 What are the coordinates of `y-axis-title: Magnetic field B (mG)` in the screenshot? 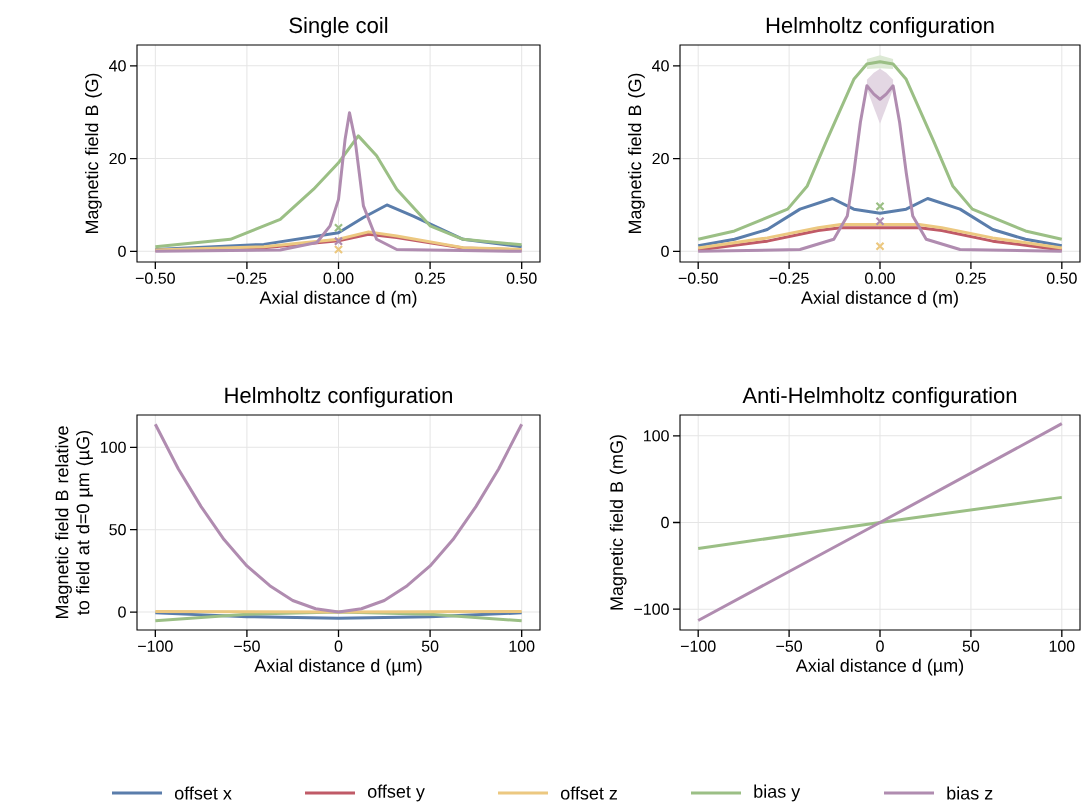 It's located at (618, 522).